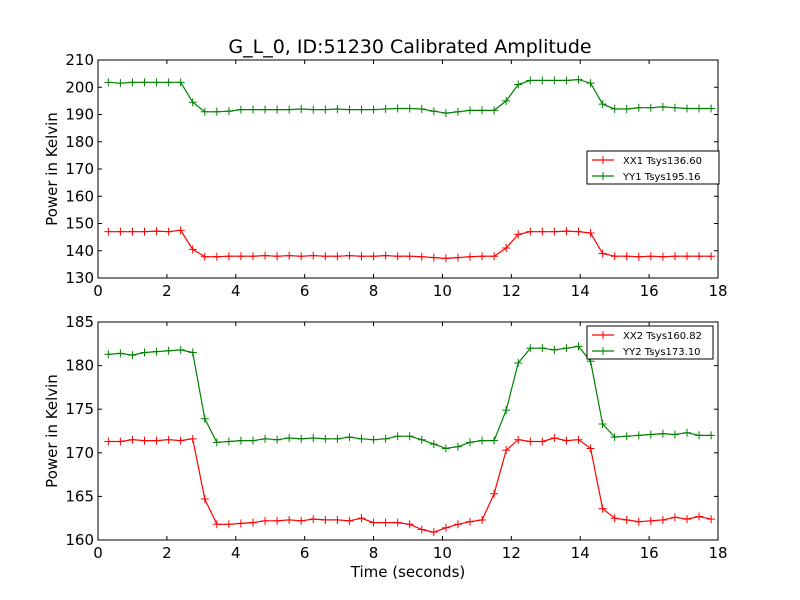  I want to click on x-tick-label: 6, so click(305, 291).